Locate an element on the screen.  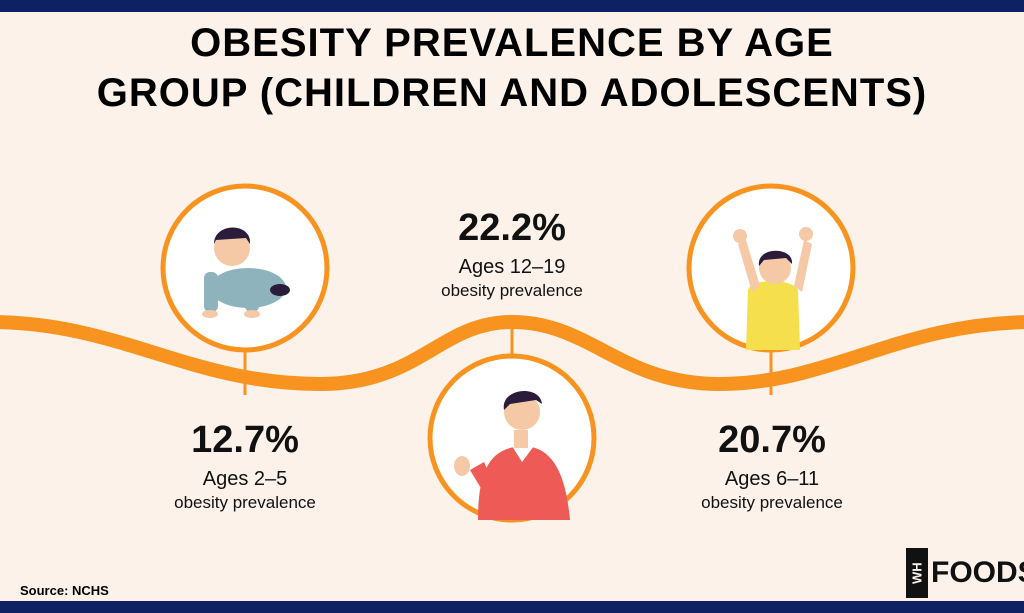
logo-word: FOODS is located at coordinates (977, 572).